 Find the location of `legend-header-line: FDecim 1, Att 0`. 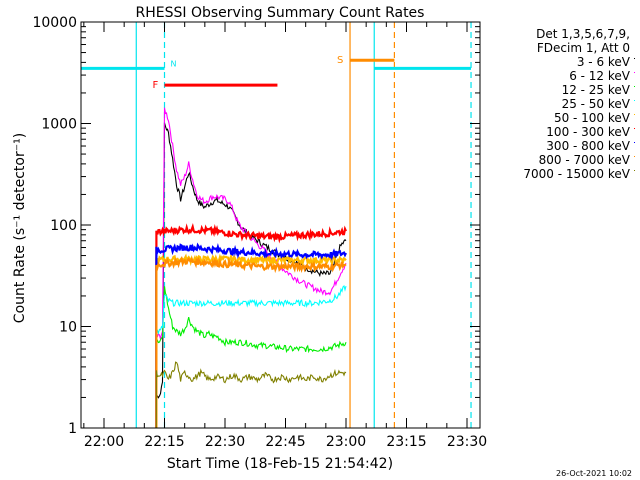

legend-header-line: FDecim 1, Att 0 is located at coordinates (583, 48).